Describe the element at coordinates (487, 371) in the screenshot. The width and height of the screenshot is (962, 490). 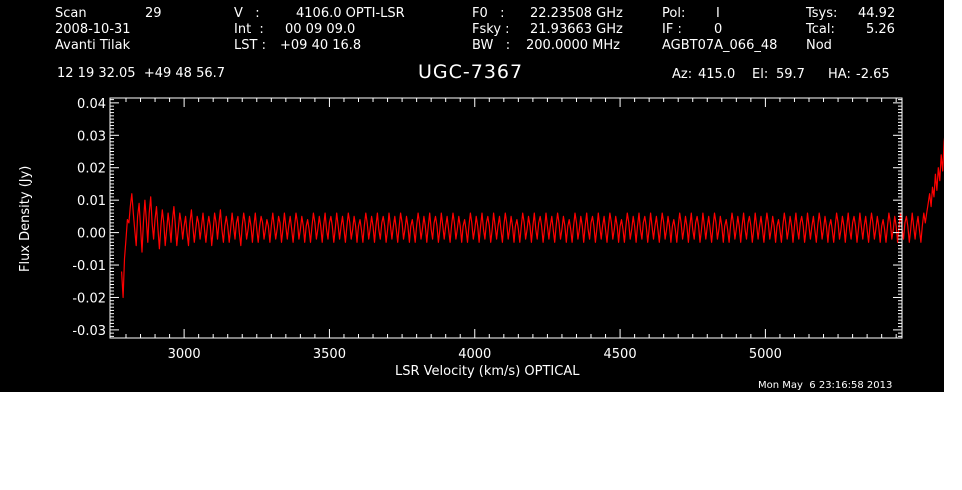
I see `x-axis-label: LSR Velocity (km/s) OPTICAL` at that location.